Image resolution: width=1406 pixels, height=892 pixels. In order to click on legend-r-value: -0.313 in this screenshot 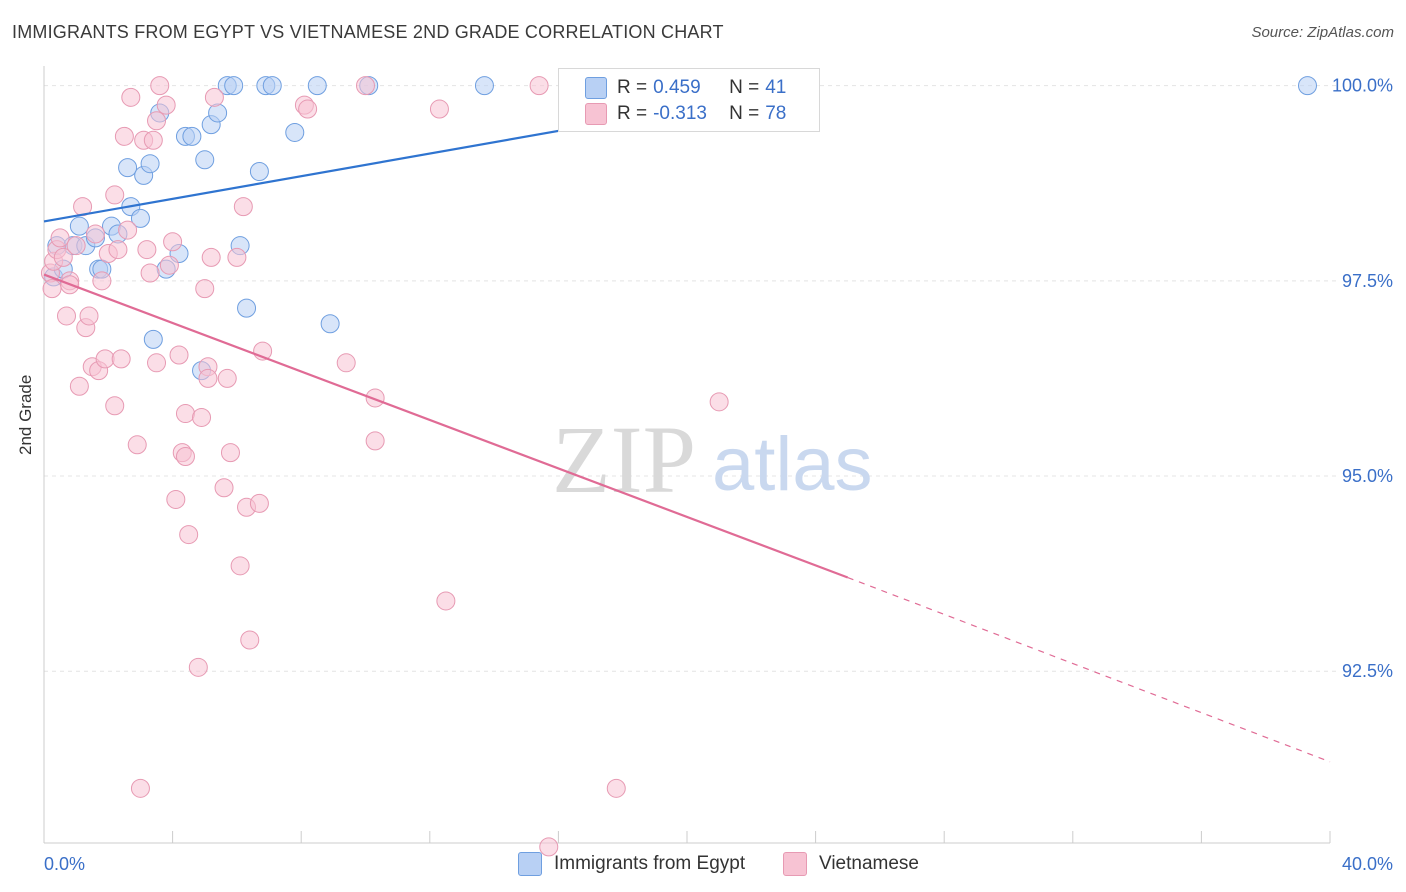, I will do `click(680, 113)`.